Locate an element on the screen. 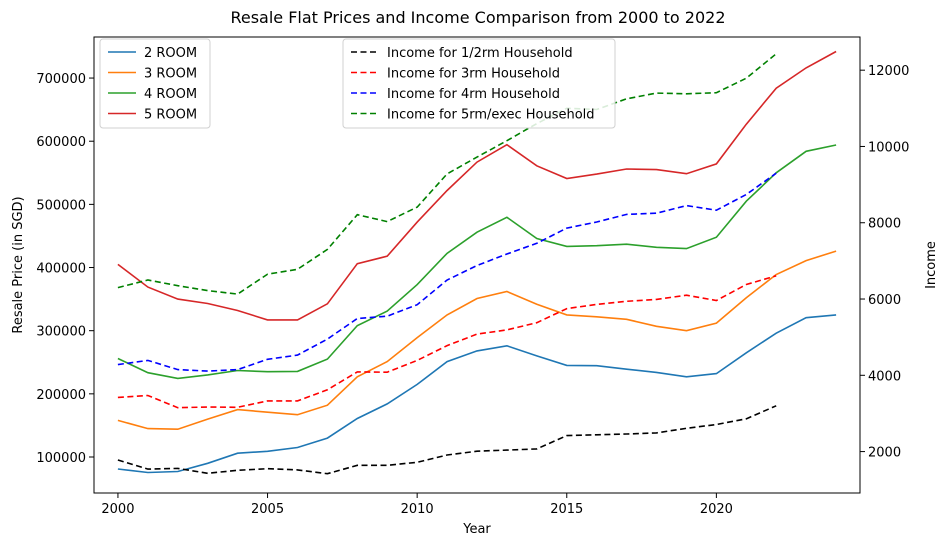 This screenshot has height=547, width=950. x-axis: 2000 2005 2010 2015 2020 is located at coordinates (417, 505).